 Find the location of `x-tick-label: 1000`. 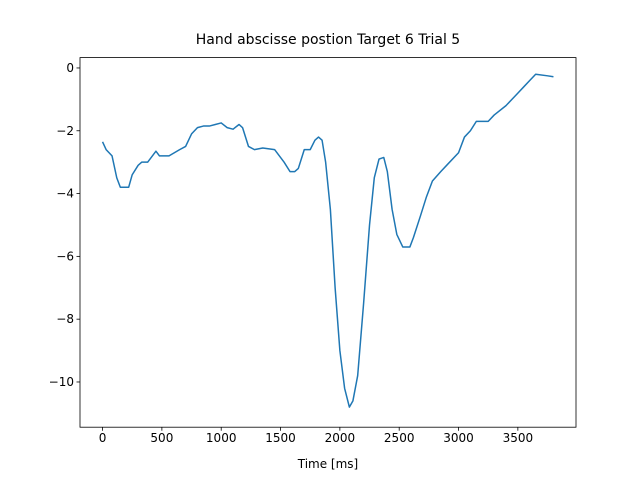

x-tick-label: 1000 is located at coordinates (221, 438).